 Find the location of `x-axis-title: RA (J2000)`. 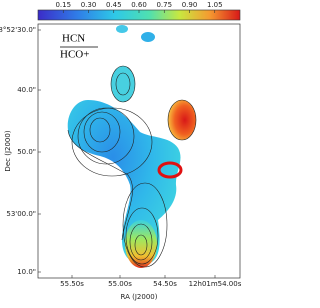

x-axis-title: RA (J2000) is located at coordinates (139, 297).